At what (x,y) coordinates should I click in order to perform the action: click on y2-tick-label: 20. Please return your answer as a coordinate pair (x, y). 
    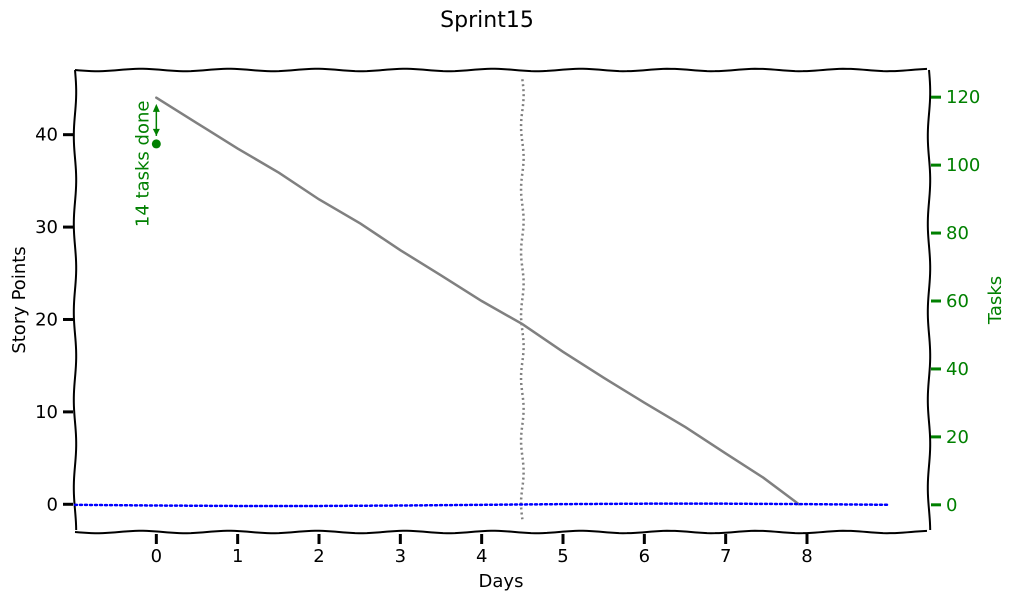
    Looking at the image, I should click on (957, 437).